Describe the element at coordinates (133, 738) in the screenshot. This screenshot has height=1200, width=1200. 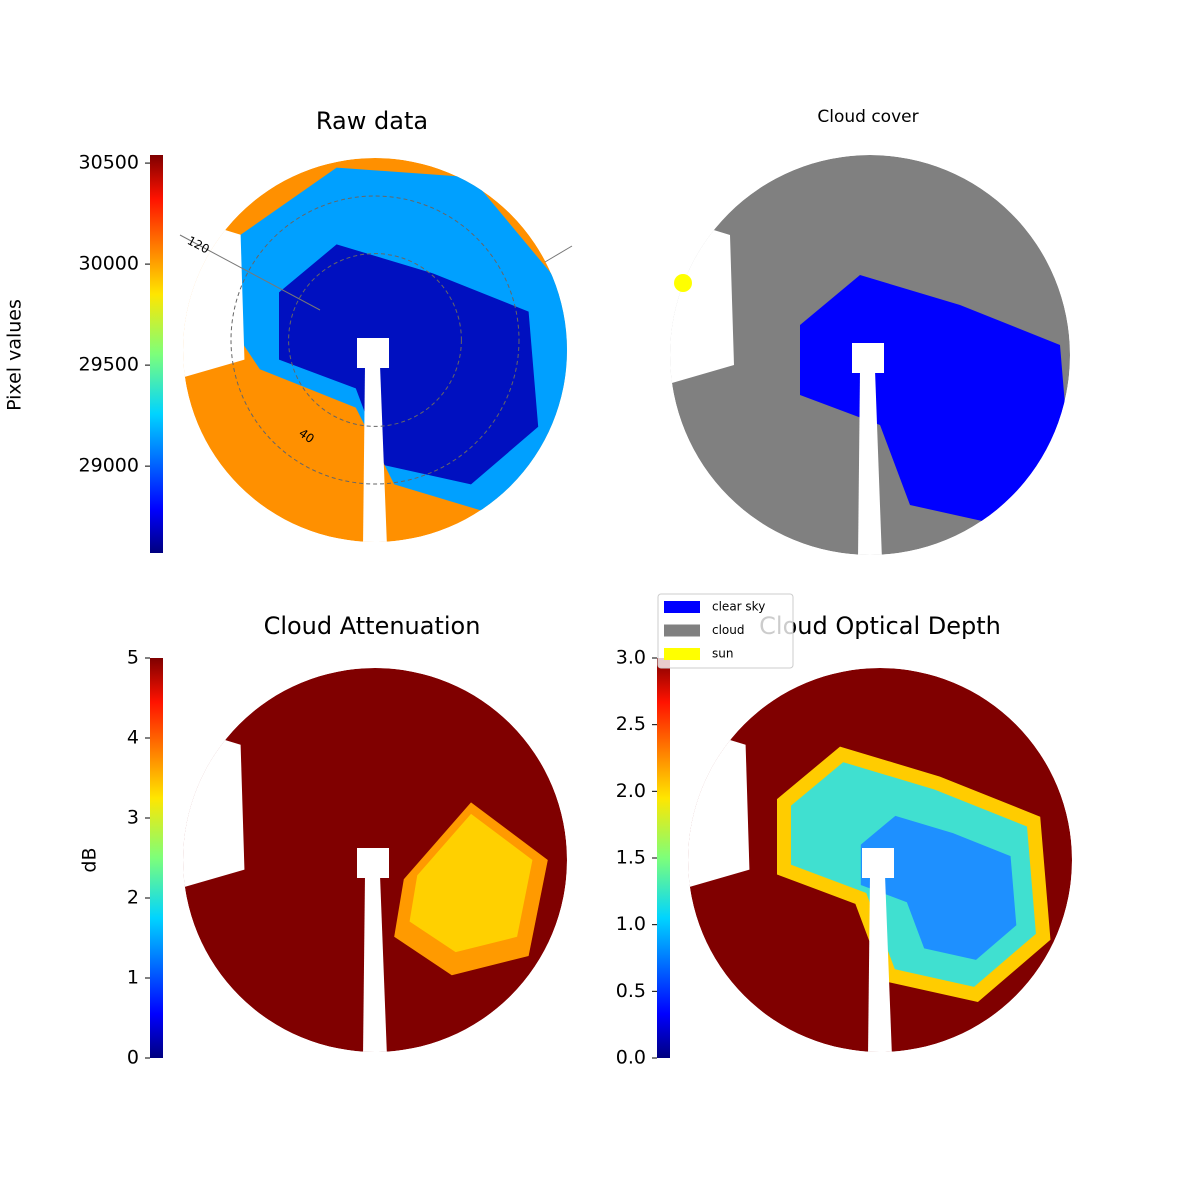
I see `colorbar-tick-label: 4` at that location.